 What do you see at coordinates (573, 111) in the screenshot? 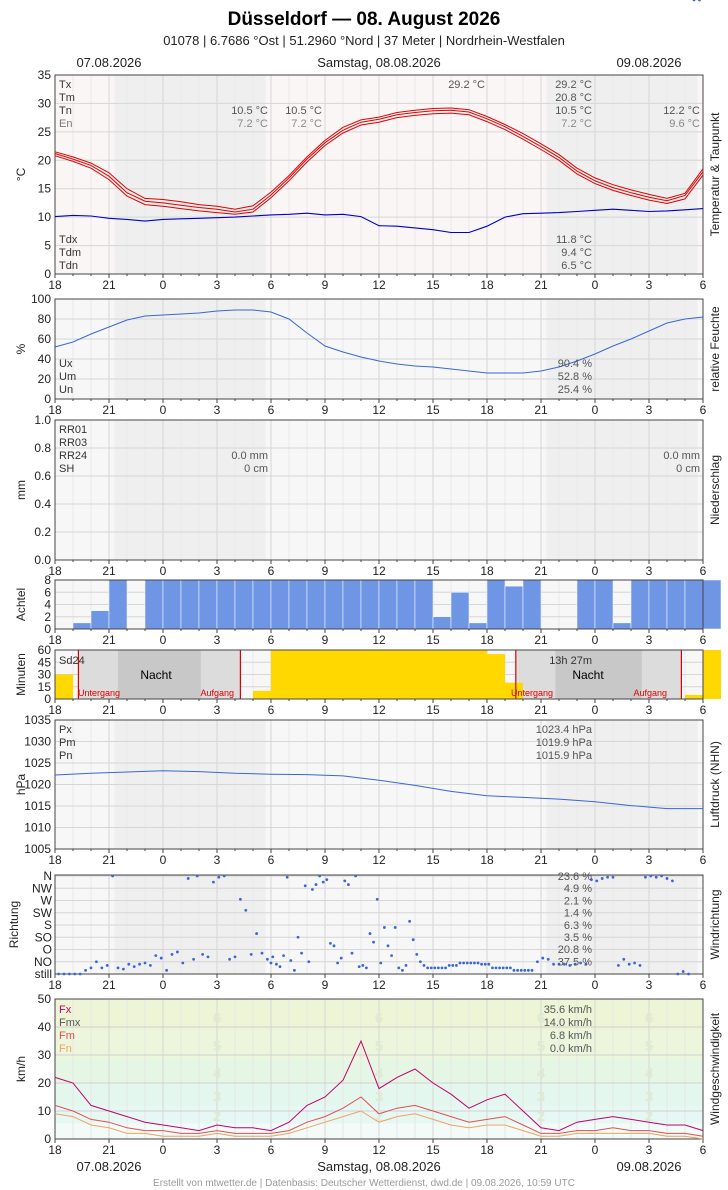
I see `temp-stat-day: 10.5 °C` at bounding box center [573, 111].